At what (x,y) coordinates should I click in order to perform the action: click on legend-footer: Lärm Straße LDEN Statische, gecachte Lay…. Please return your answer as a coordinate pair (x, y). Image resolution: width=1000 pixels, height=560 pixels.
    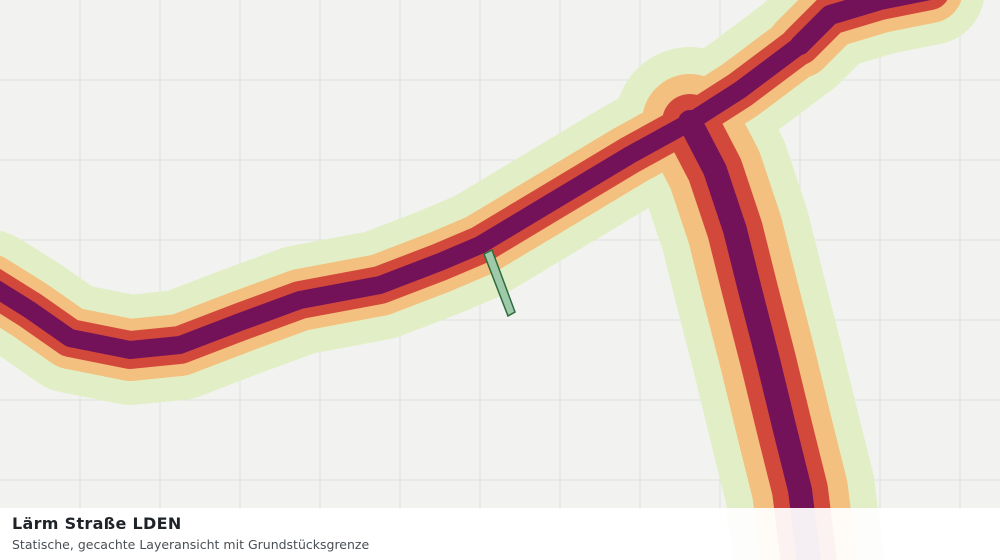
    Looking at the image, I should click on (500, 534).